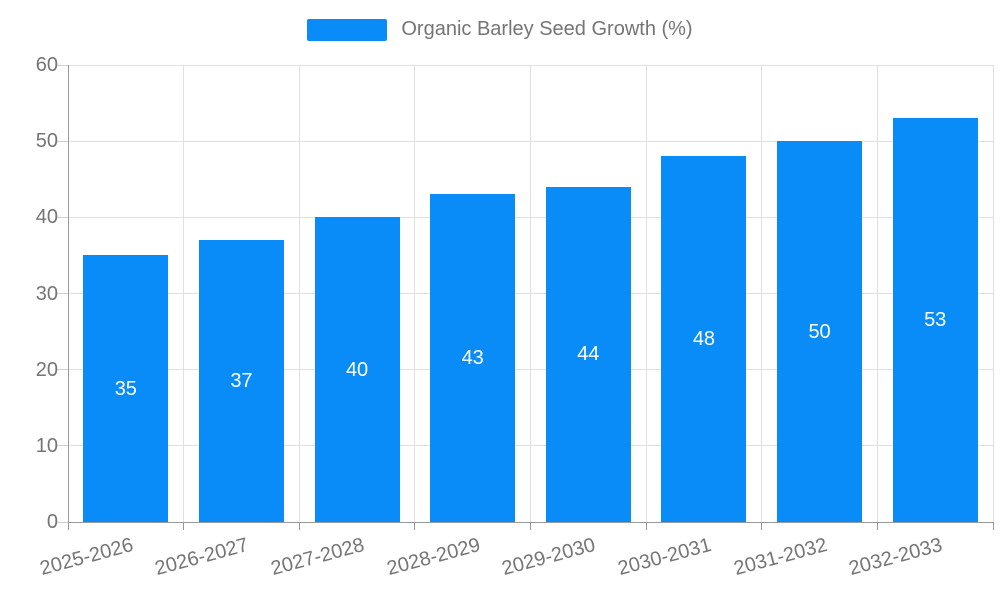 This screenshot has width=1000, height=600. I want to click on x-tick-label: 2028-2029, so click(433, 557).